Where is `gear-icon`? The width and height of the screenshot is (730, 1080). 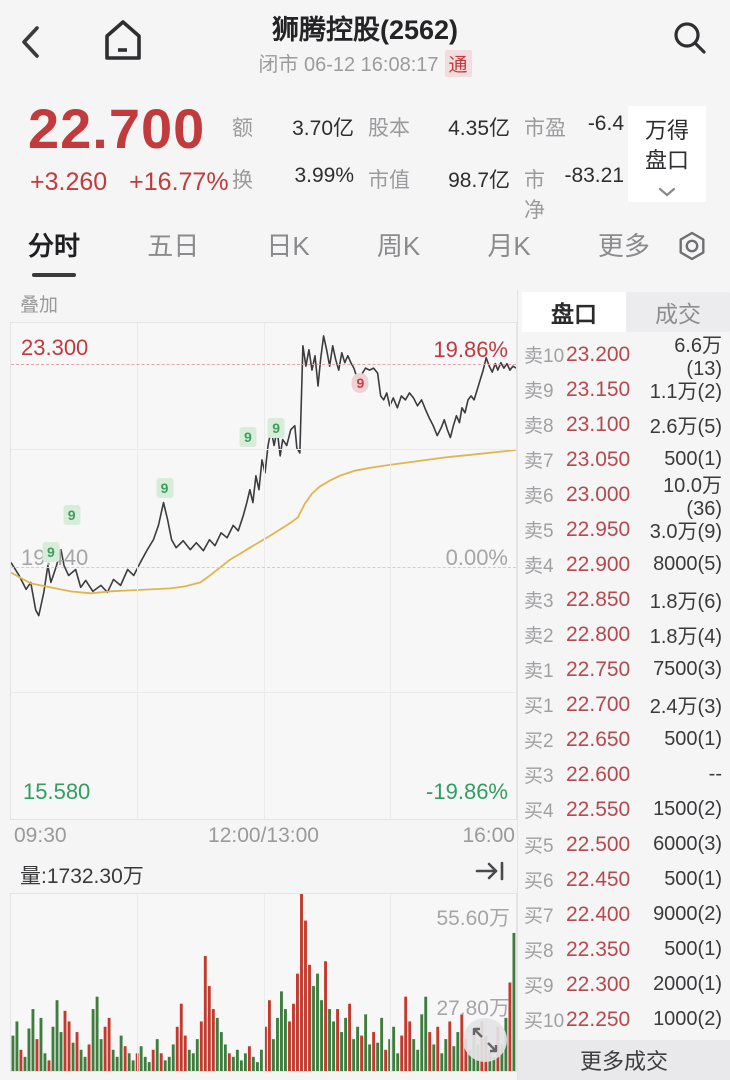 gear-icon is located at coordinates (692, 246).